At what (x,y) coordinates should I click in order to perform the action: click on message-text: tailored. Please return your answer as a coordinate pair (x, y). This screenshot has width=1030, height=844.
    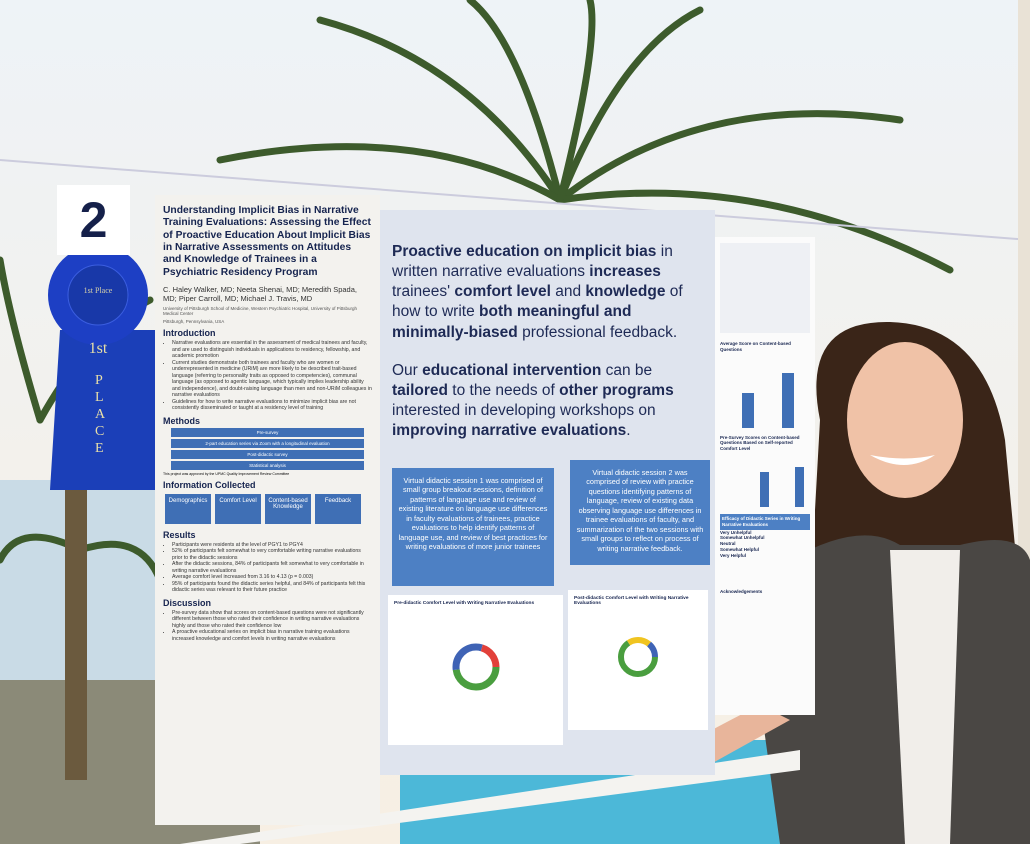
    Looking at the image, I should click on (420, 390).